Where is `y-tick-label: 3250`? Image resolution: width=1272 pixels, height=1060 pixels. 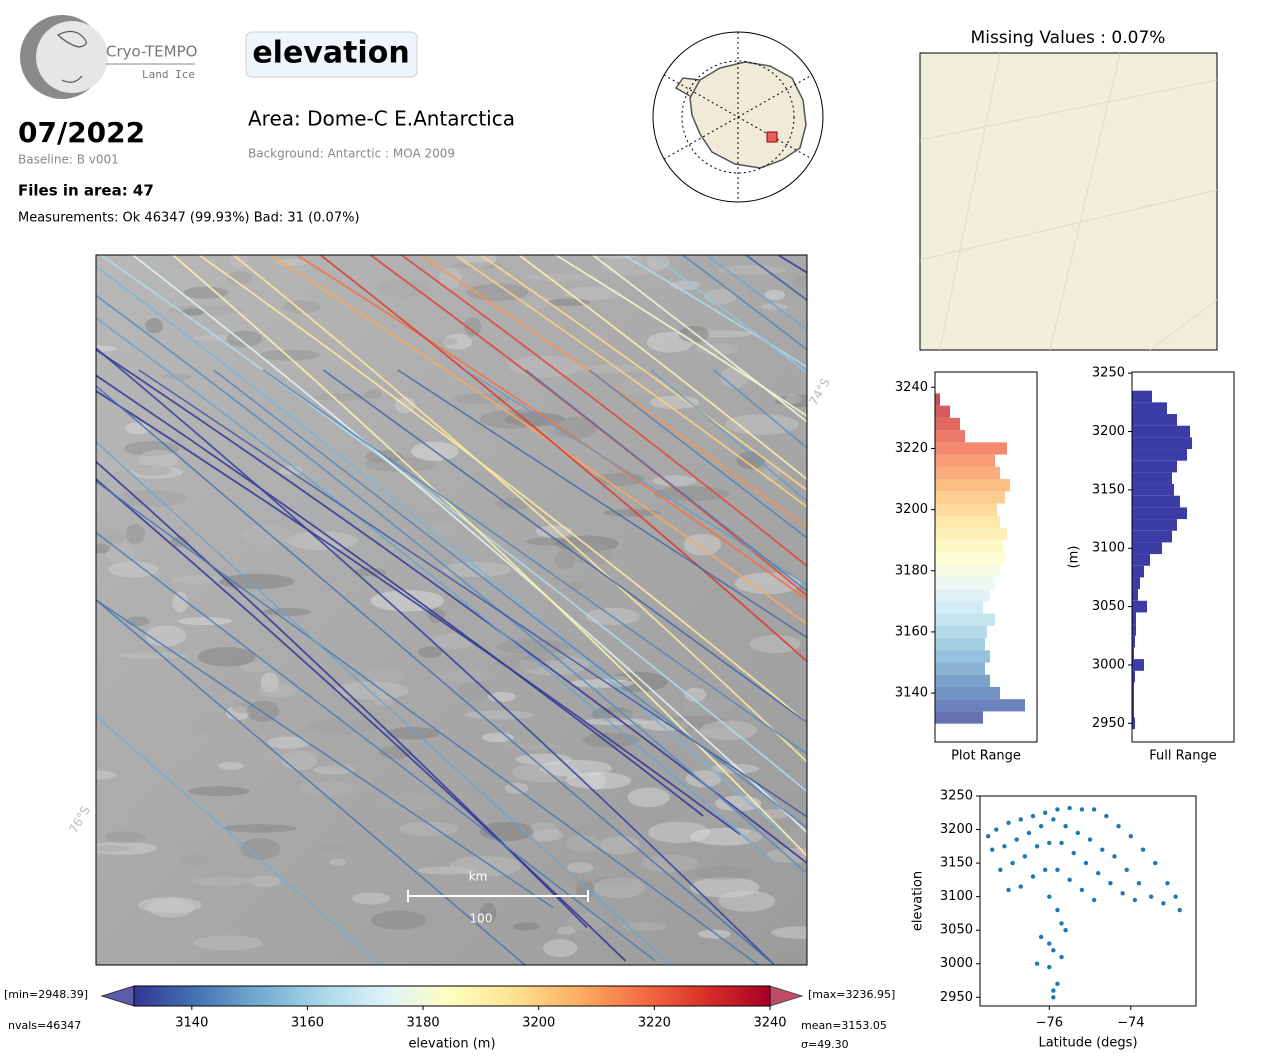 y-tick-label: 3250 is located at coordinates (956, 796).